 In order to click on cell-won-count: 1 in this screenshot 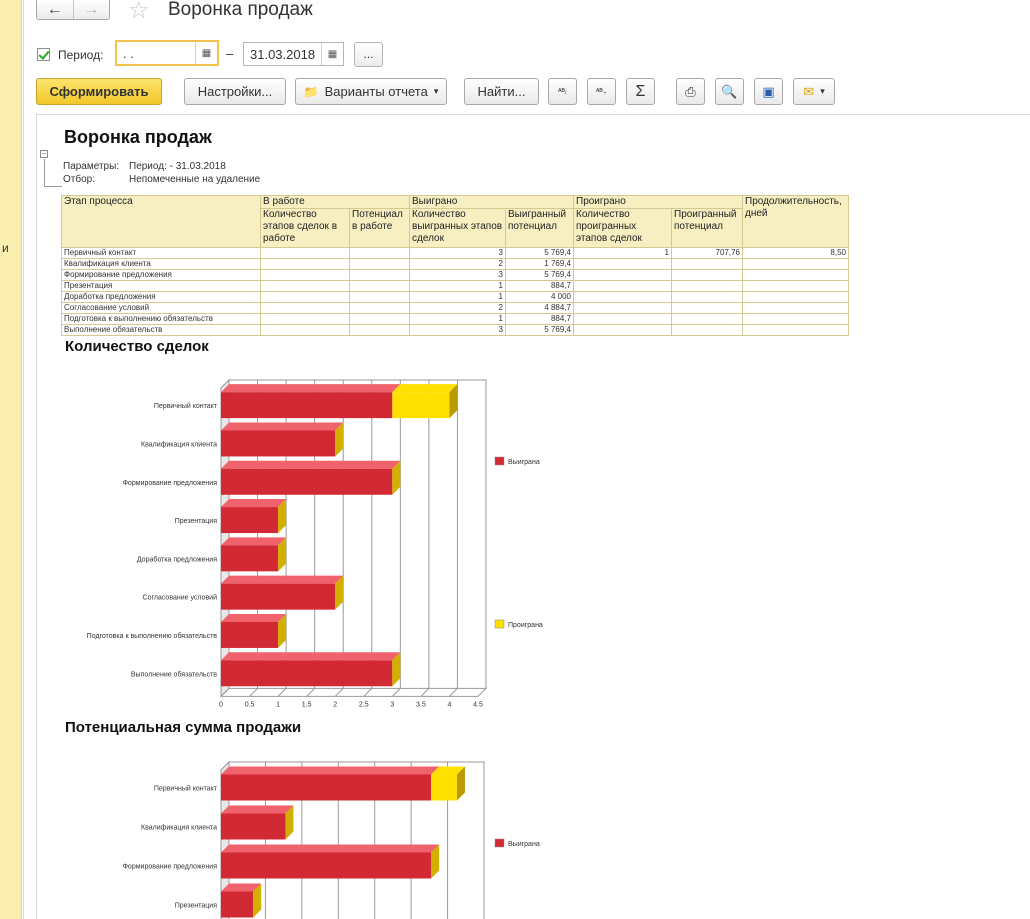, I will do `click(457, 319)`.